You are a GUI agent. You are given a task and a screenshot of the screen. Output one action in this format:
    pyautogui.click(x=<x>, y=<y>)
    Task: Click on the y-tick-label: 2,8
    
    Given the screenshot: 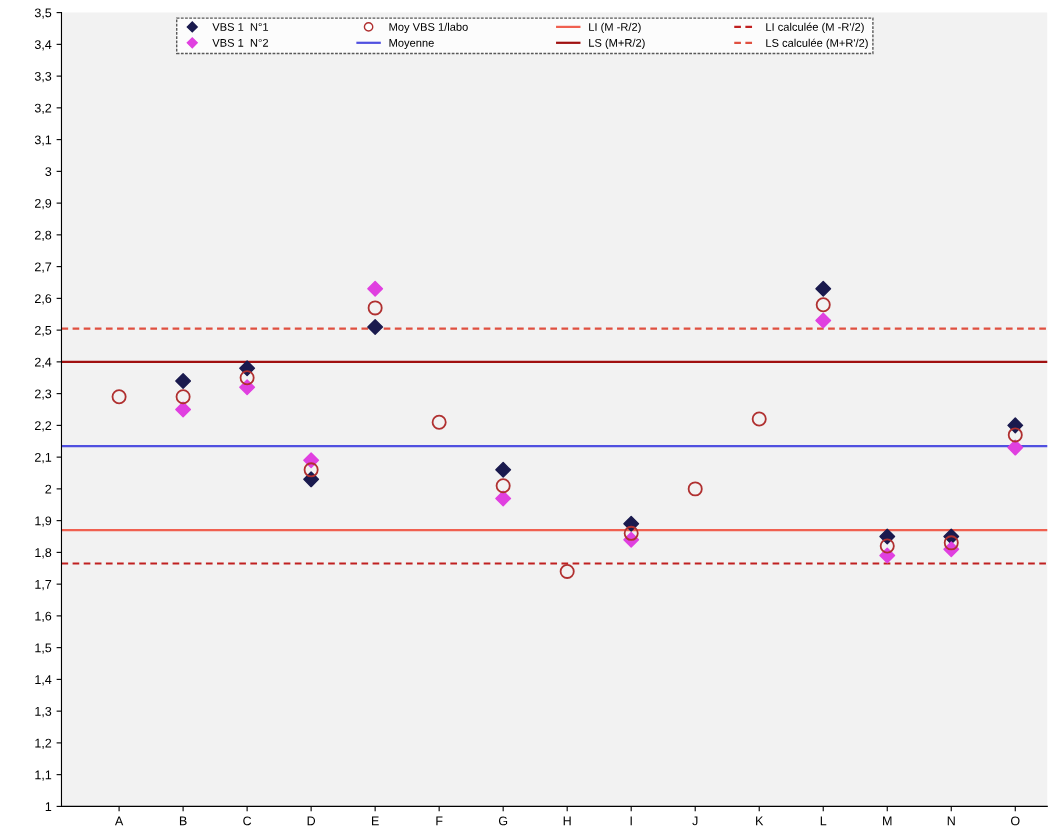 What is the action you would take?
    pyautogui.click(x=43, y=235)
    